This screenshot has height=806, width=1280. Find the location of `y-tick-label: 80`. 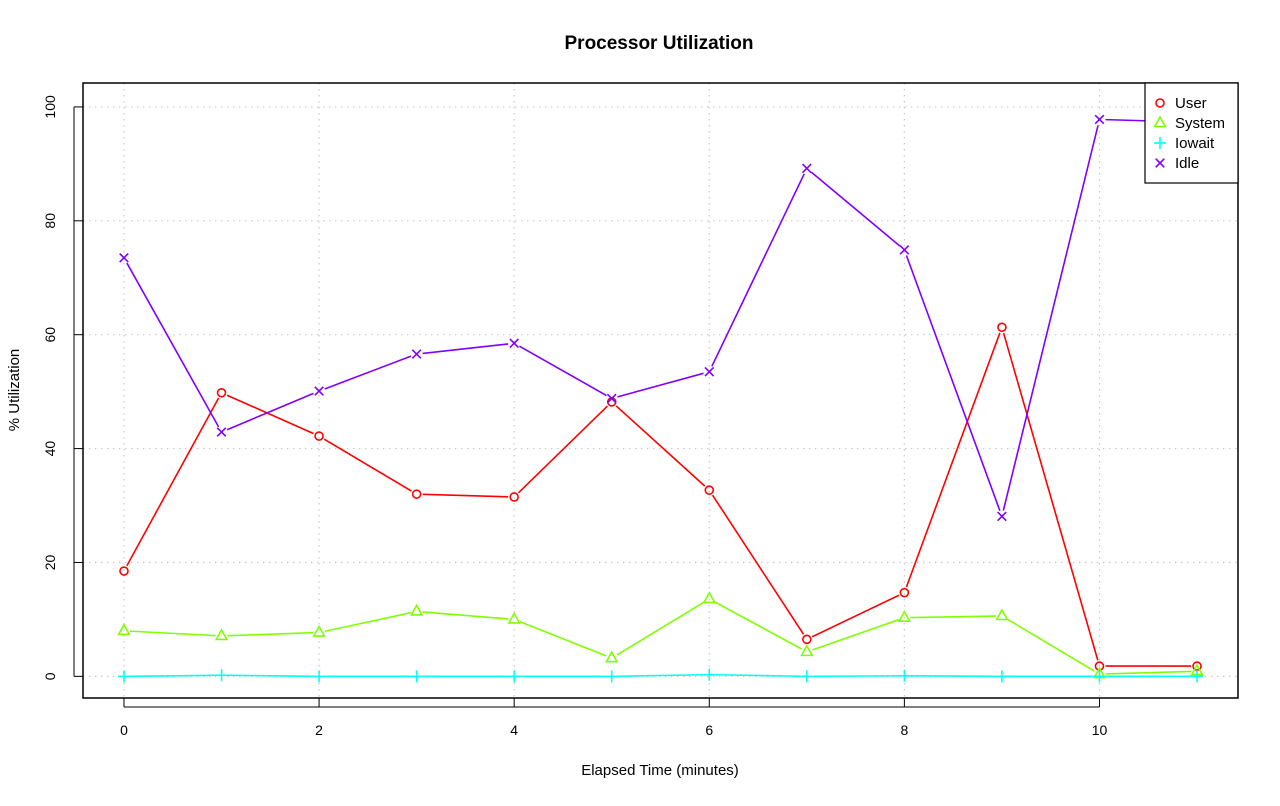

y-tick-label: 80 is located at coordinates (50, 221).